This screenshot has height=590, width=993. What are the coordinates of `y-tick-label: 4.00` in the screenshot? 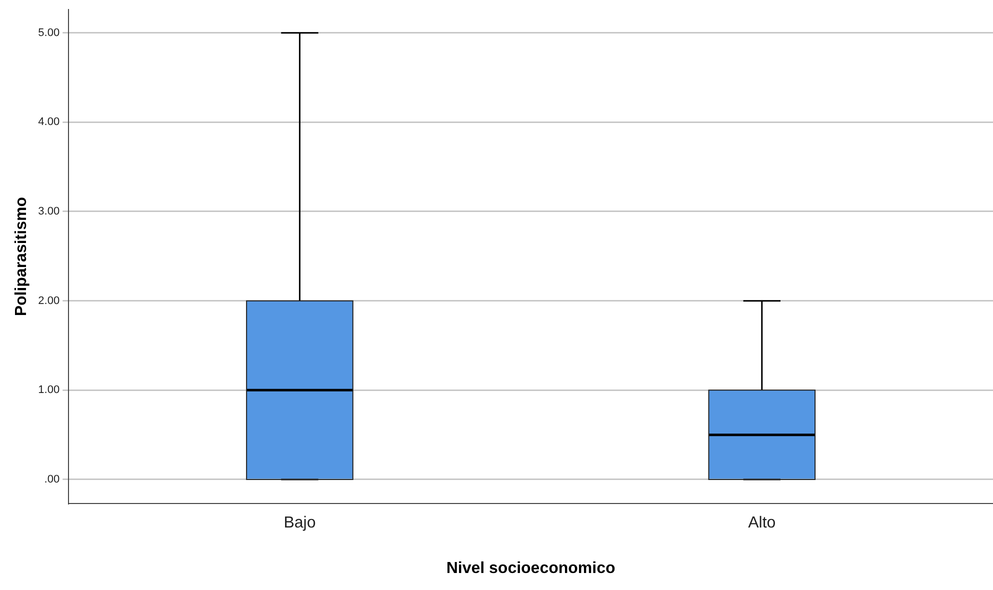 It's located at (49, 122).